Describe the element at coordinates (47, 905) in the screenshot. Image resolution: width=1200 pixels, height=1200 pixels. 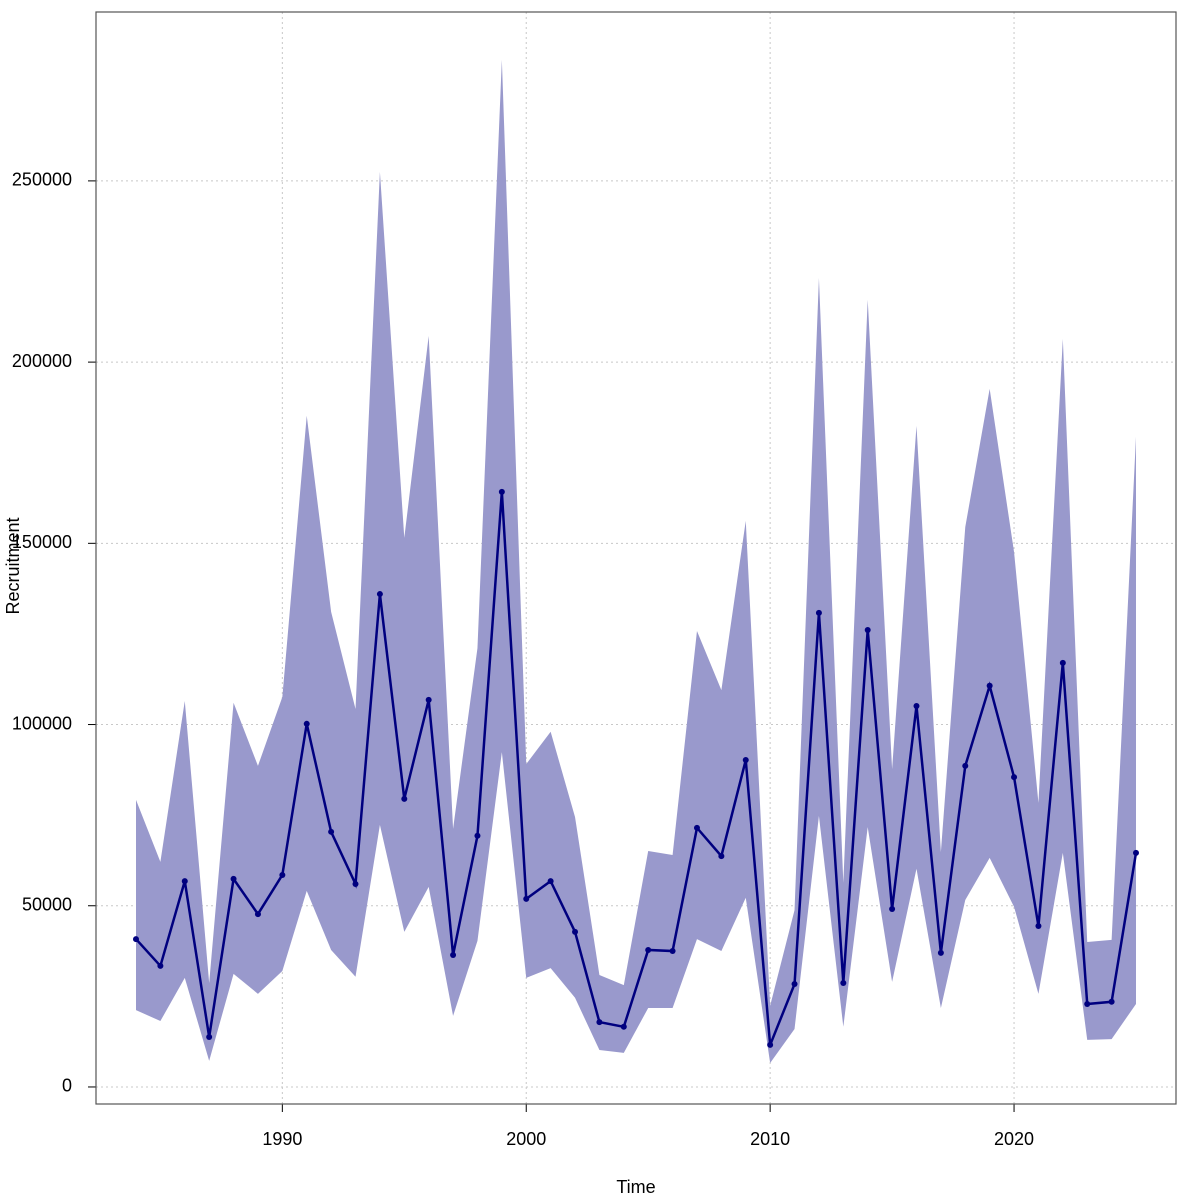
I see `y-tick-label: 50000` at that location.